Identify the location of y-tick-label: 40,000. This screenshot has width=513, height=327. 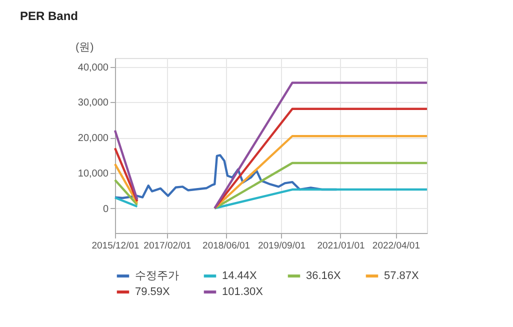
(93, 68).